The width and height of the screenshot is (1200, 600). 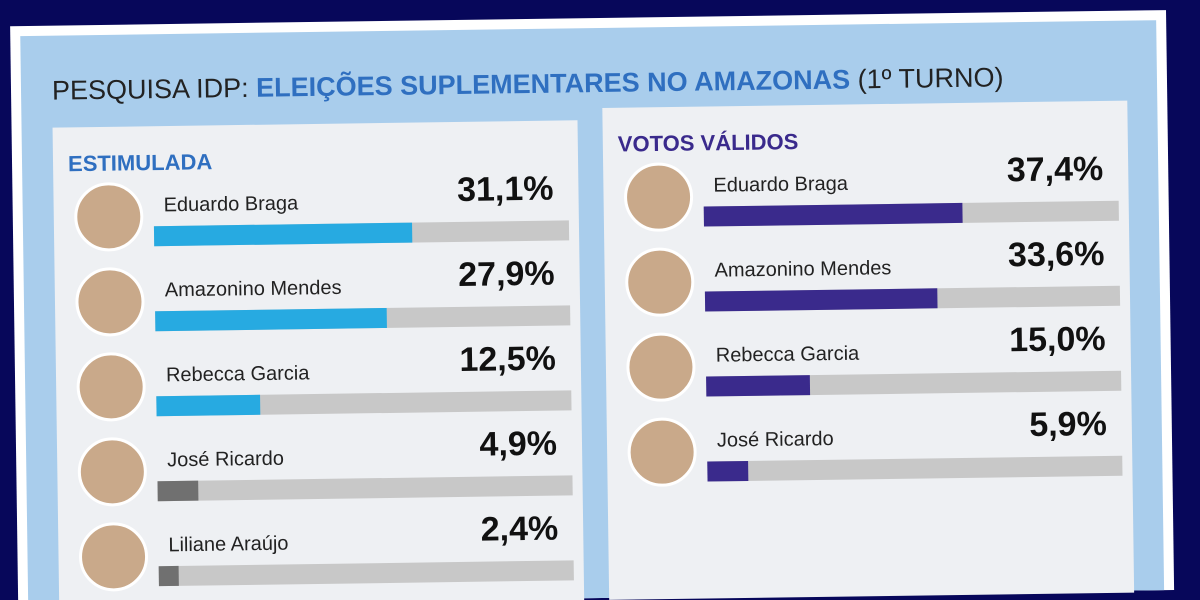 I want to click on value-label: 33,6%, so click(x=1056, y=254).